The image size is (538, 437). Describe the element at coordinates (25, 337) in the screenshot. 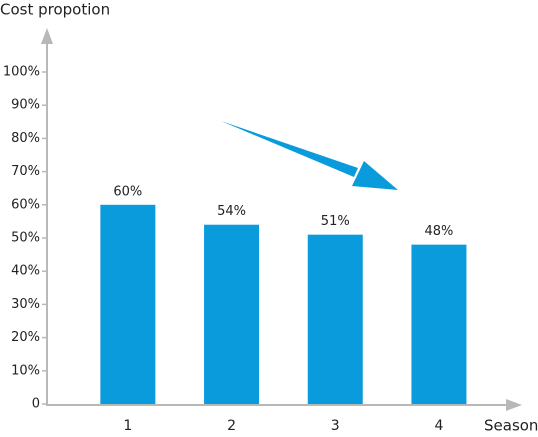

I see `y-tick-label: 20%` at that location.